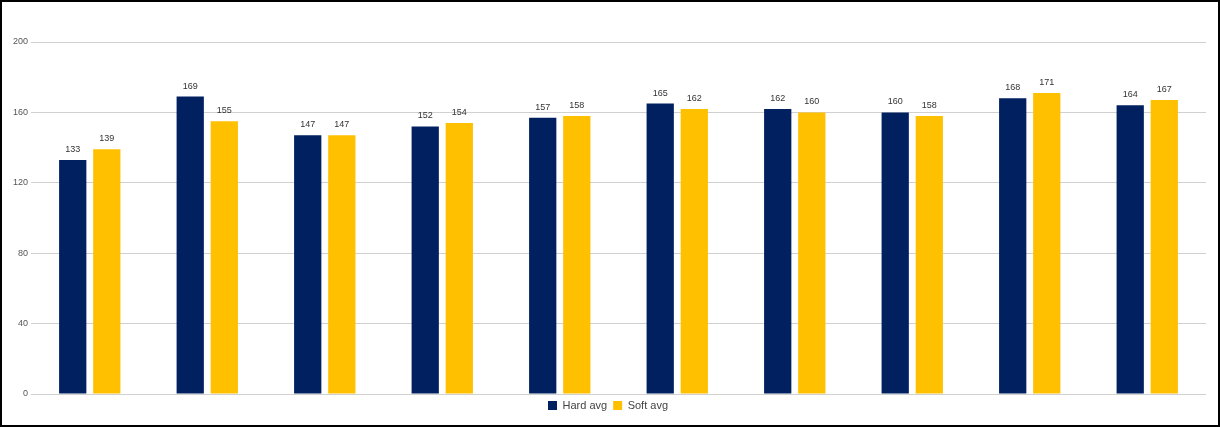  Describe the element at coordinates (459, 111) in the screenshot. I see `data-label: 154` at that location.